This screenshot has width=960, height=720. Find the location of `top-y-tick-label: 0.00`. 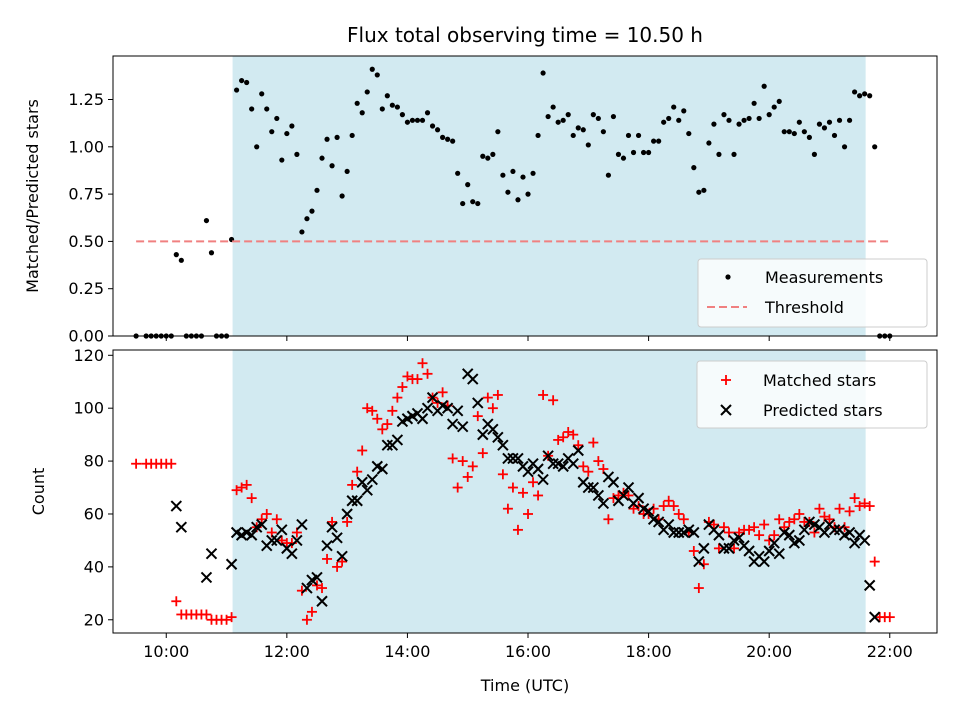

top-y-tick-label: 0.00 is located at coordinates (86, 336).